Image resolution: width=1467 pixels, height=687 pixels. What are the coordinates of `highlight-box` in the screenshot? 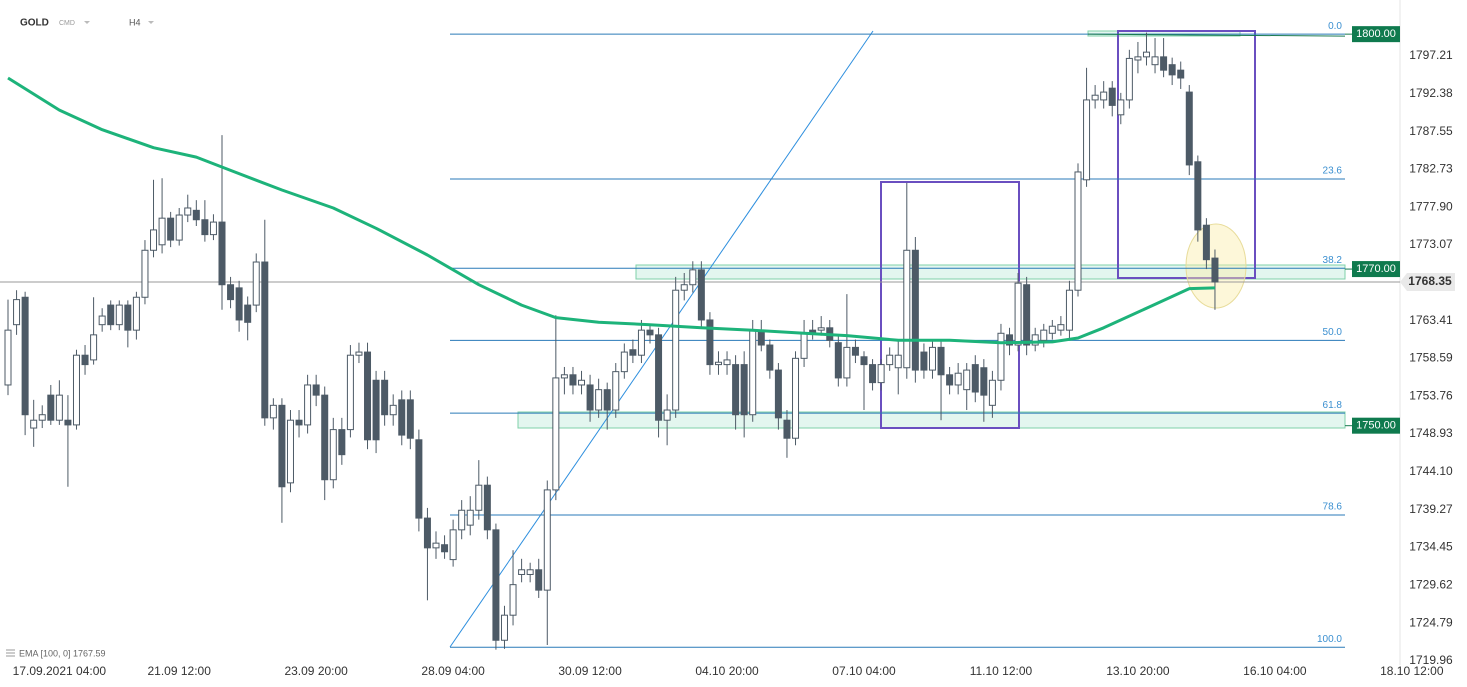 It's located at (1186, 154).